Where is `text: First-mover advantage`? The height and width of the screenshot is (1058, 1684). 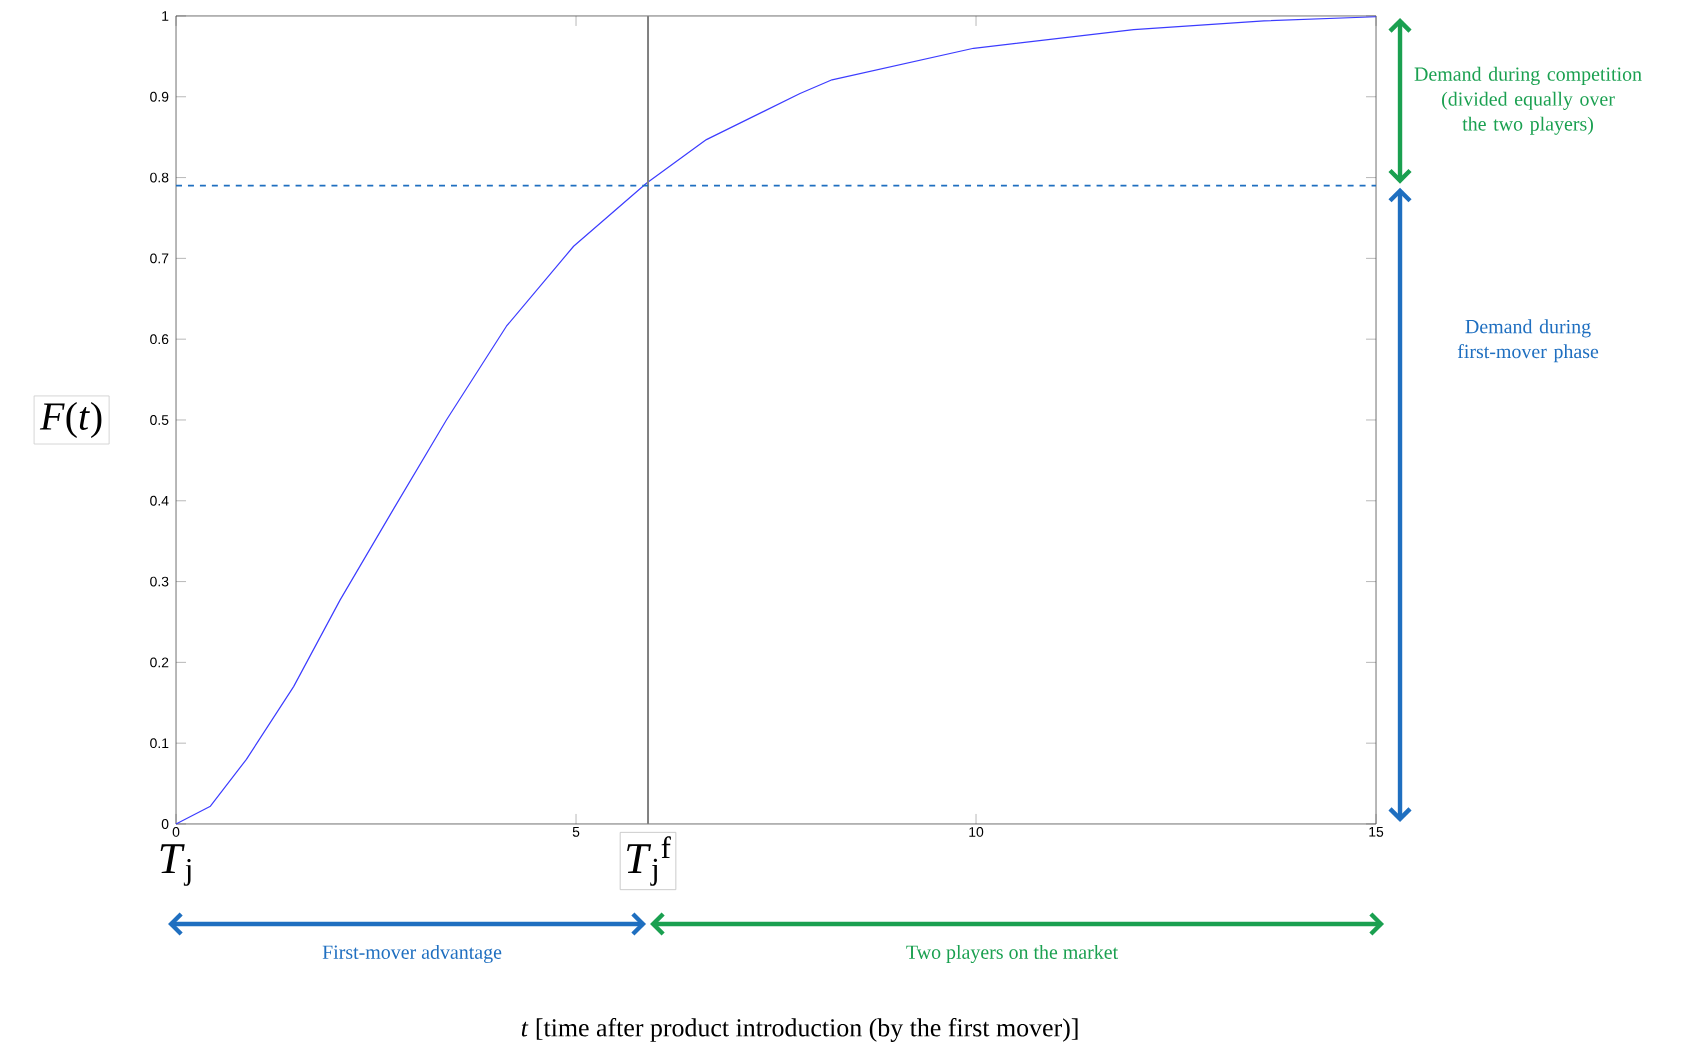 text: First-mover advantage is located at coordinates (412, 954).